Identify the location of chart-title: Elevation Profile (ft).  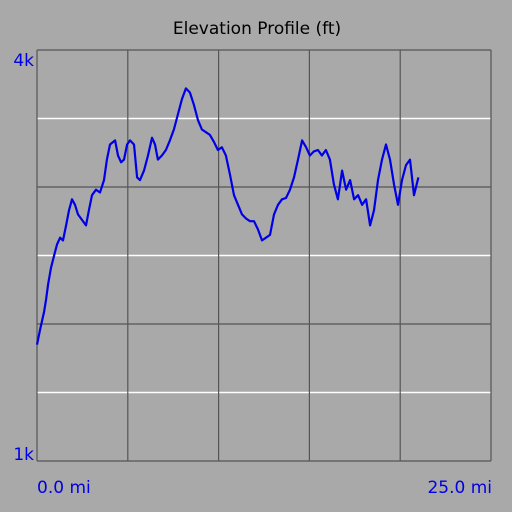
(257, 29).